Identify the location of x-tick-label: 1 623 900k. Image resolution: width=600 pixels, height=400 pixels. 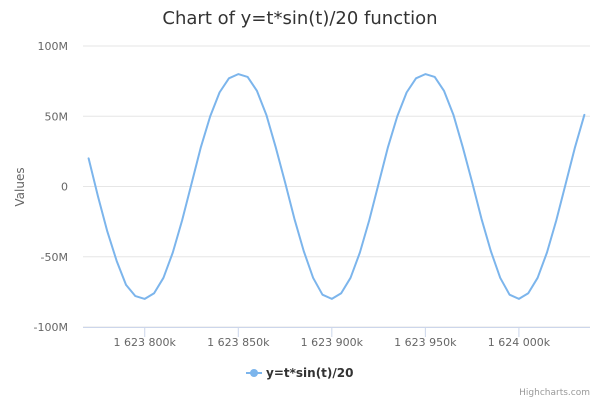
(332, 342).